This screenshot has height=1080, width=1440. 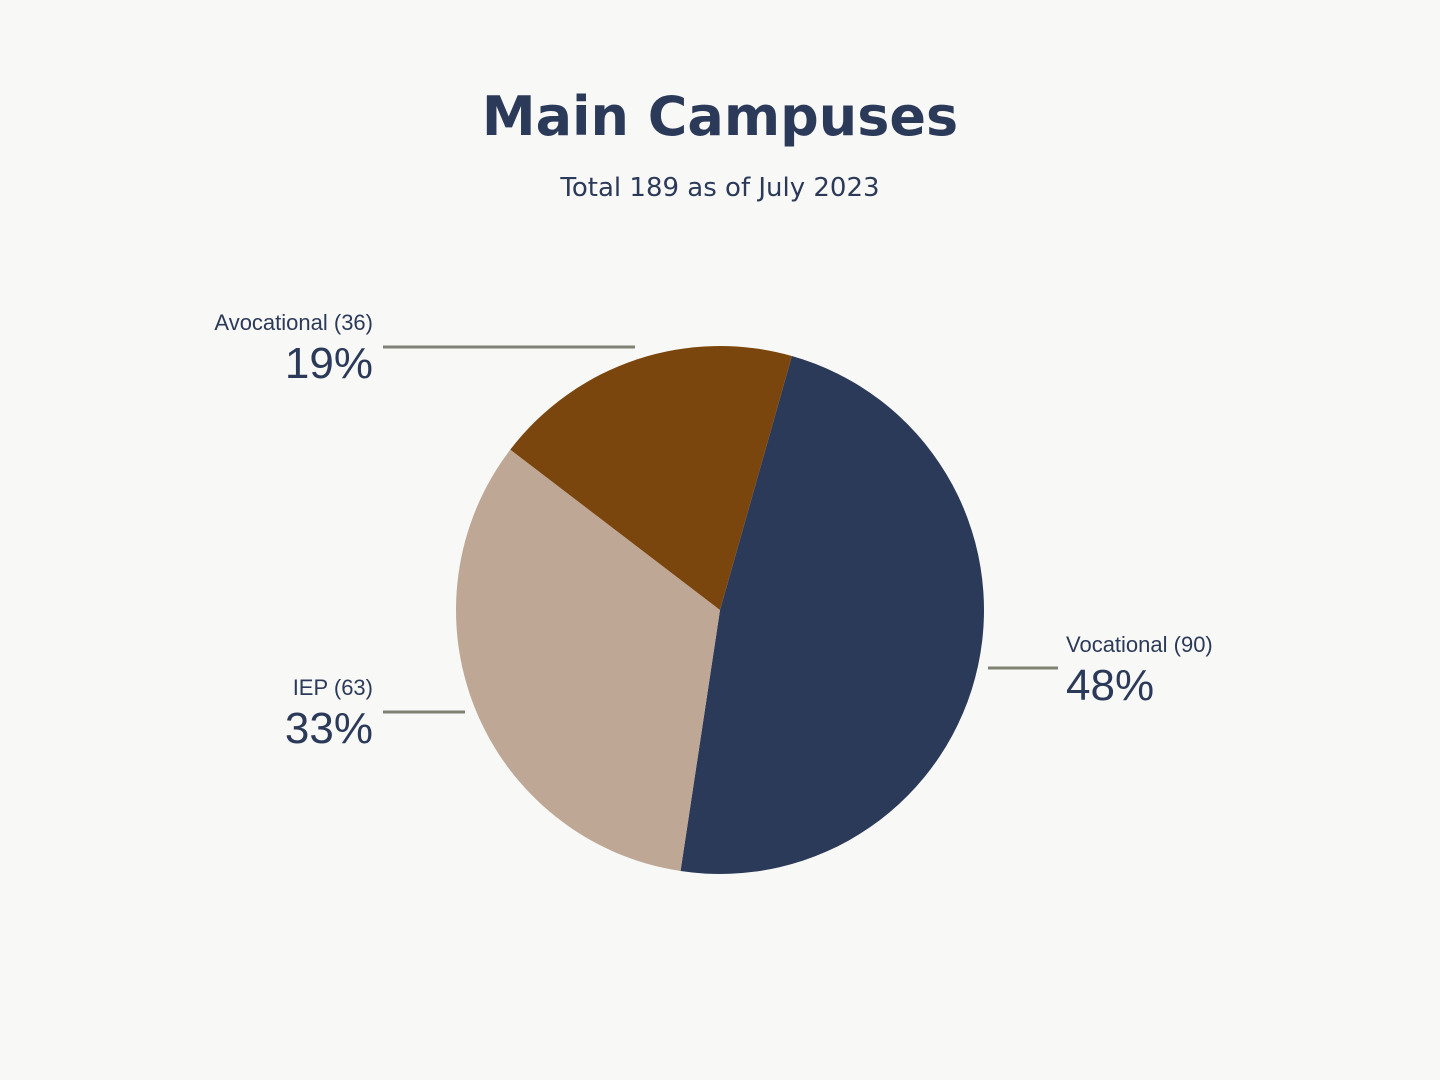 What do you see at coordinates (720, 116) in the screenshot?
I see `chart-title: Main Campuses` at bounding box center [720, 116].